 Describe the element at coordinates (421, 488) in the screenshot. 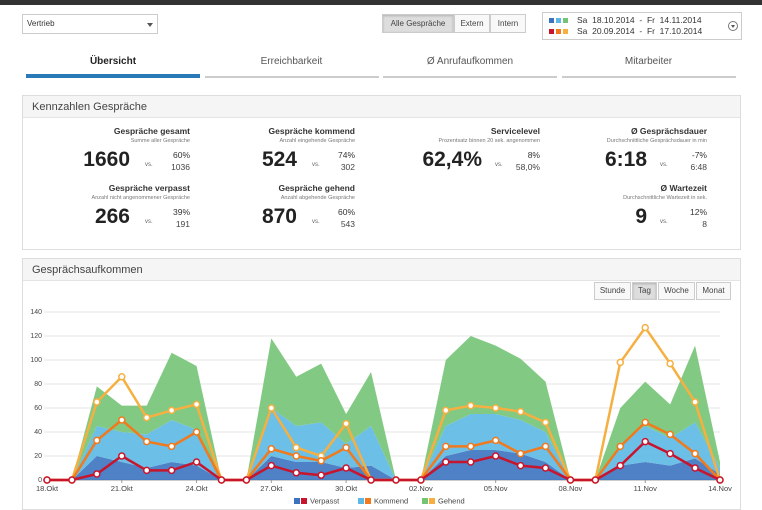

I see `x-tick-label: 02.Nov` at that location.